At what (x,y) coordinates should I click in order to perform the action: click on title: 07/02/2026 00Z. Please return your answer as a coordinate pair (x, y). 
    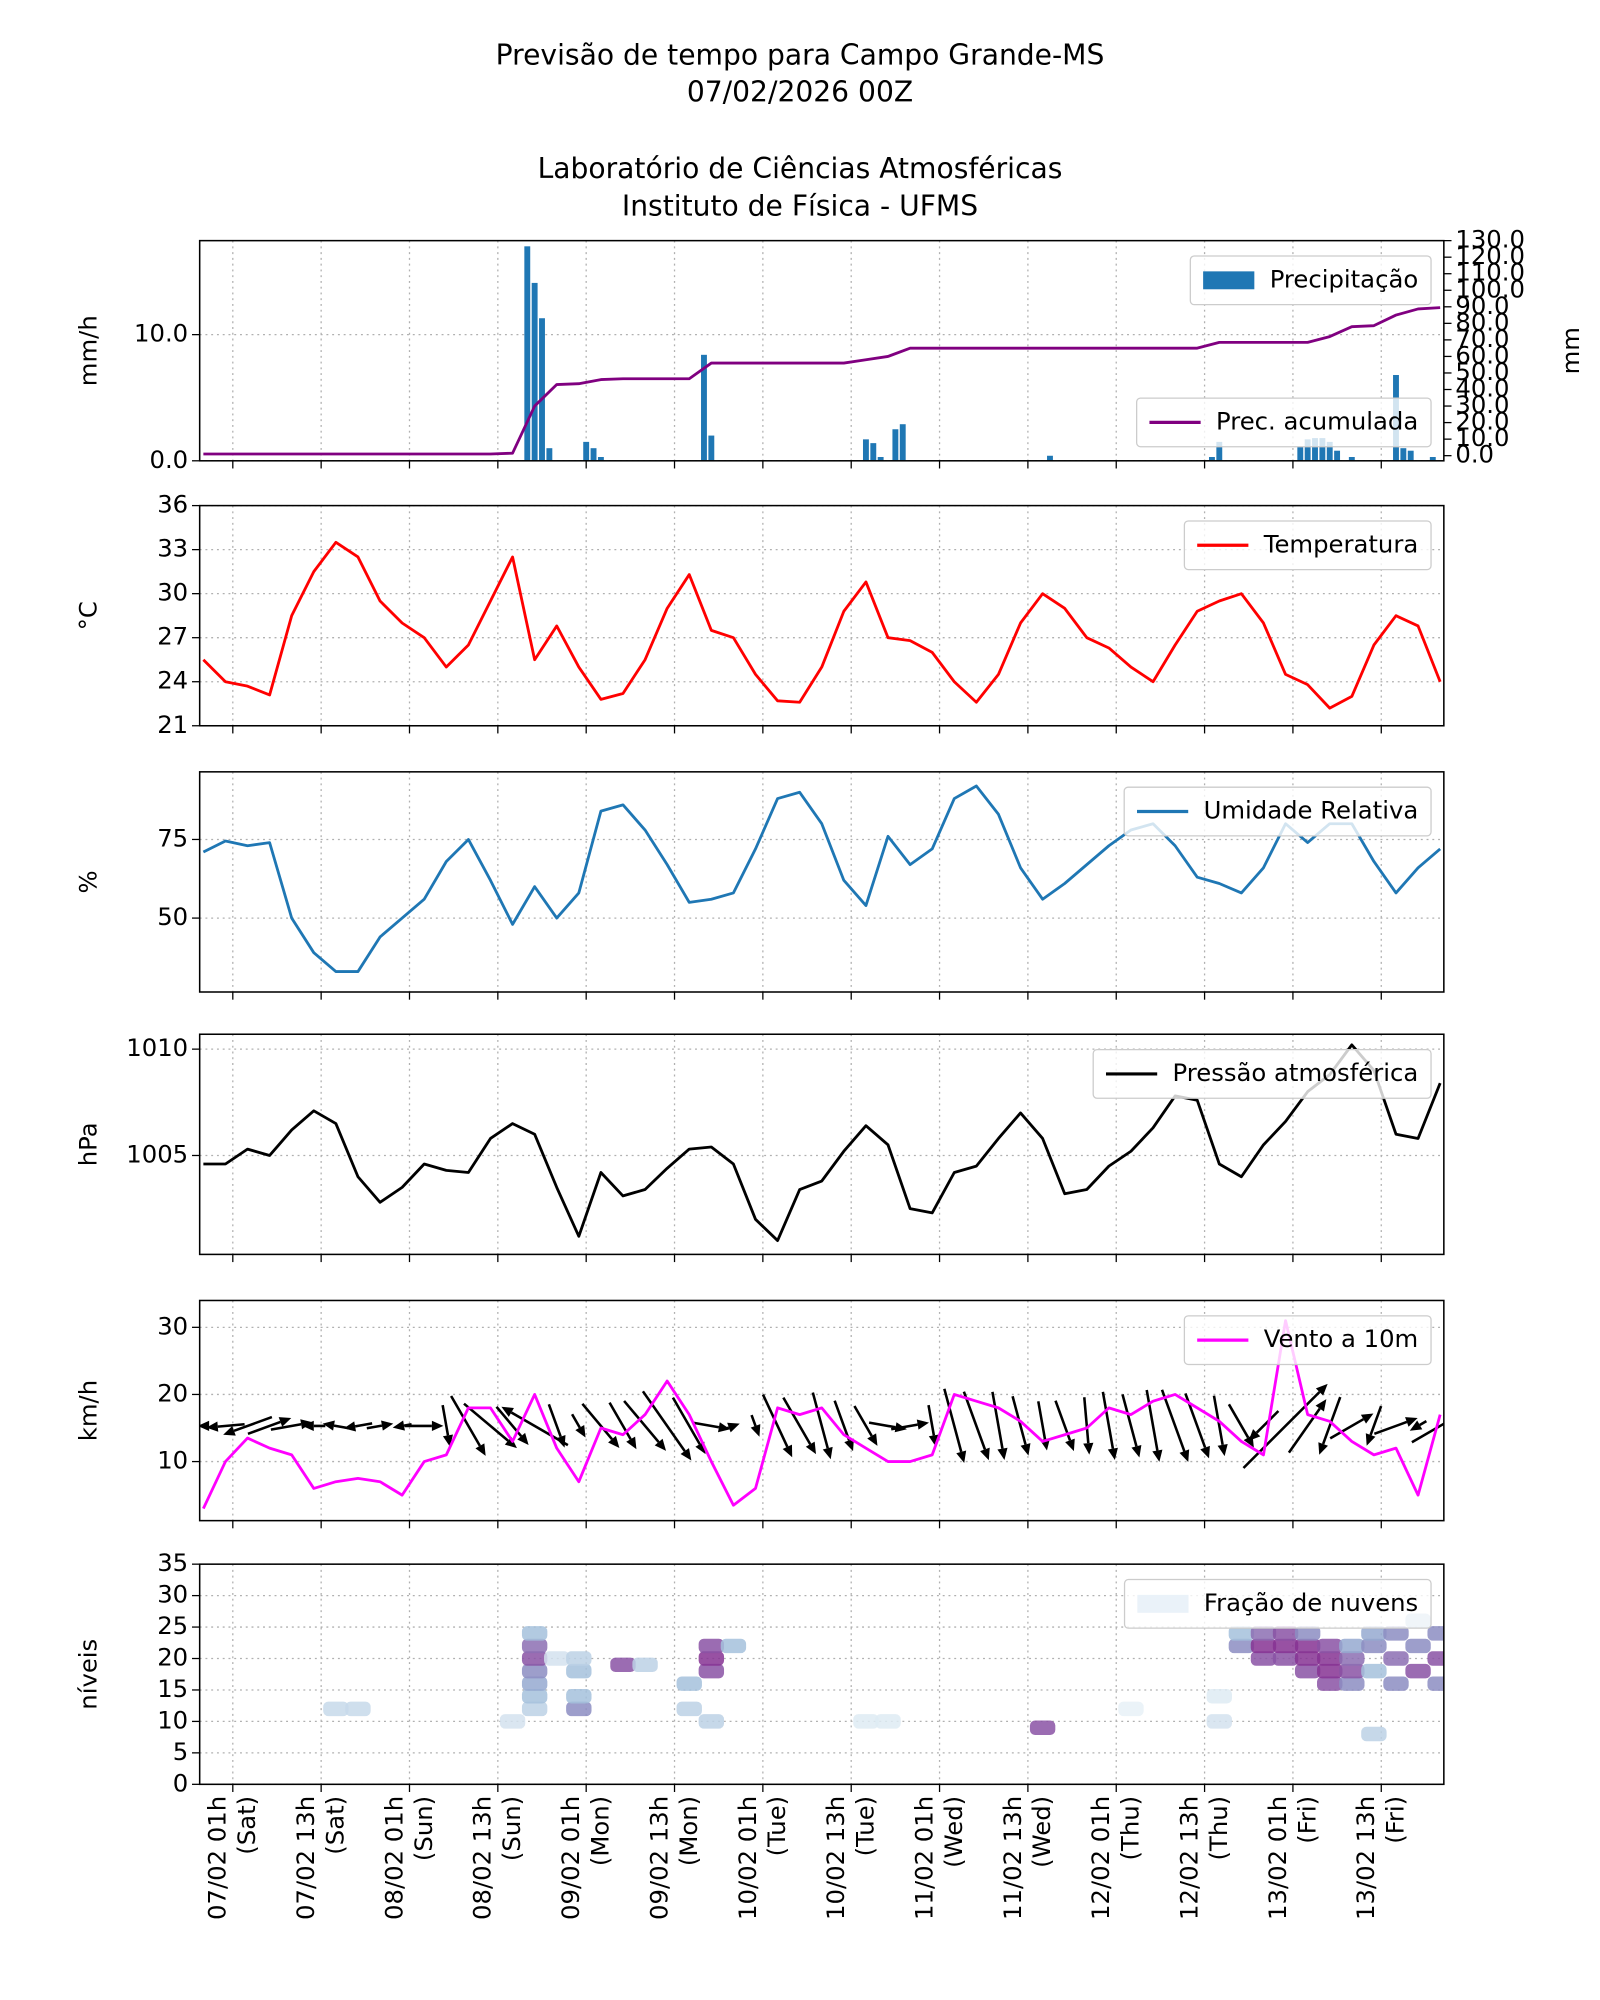
    Looking at the image, I should click on (800, 91).